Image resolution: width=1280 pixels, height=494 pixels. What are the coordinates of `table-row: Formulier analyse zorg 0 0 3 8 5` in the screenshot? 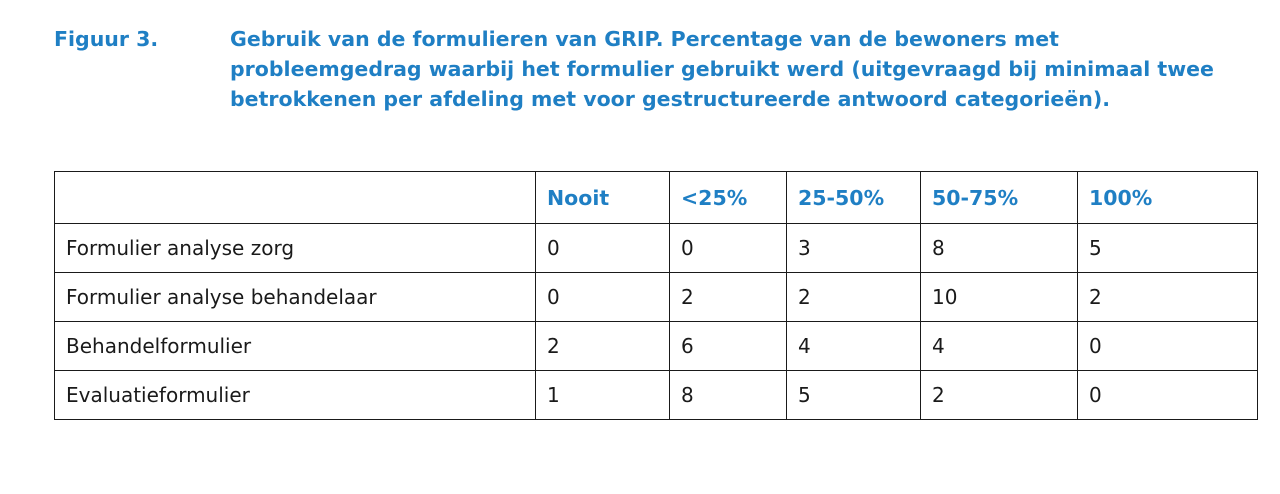 It's located at (656, 248).